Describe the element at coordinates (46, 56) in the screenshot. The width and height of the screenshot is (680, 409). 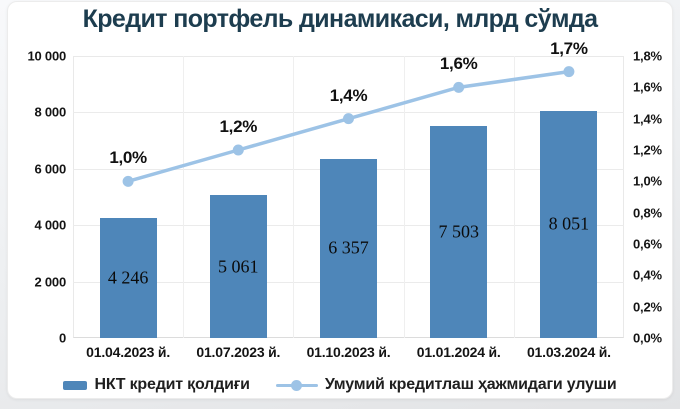
I see `left-axis-tick: 10 000` at that location.